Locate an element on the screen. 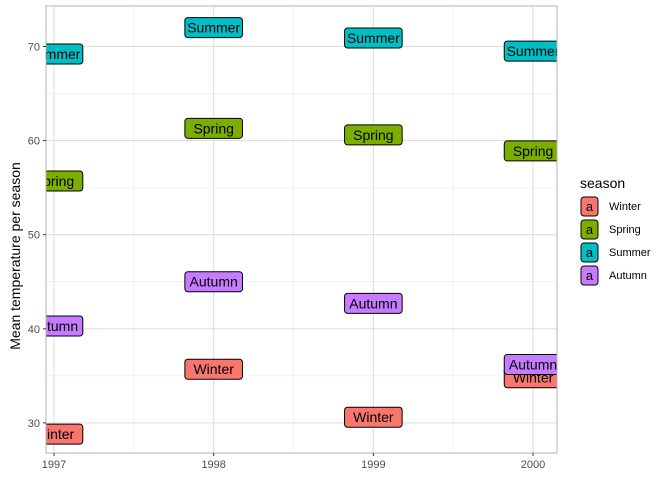  legend-item-spring: a Spring is located at coordinates (610, 229).